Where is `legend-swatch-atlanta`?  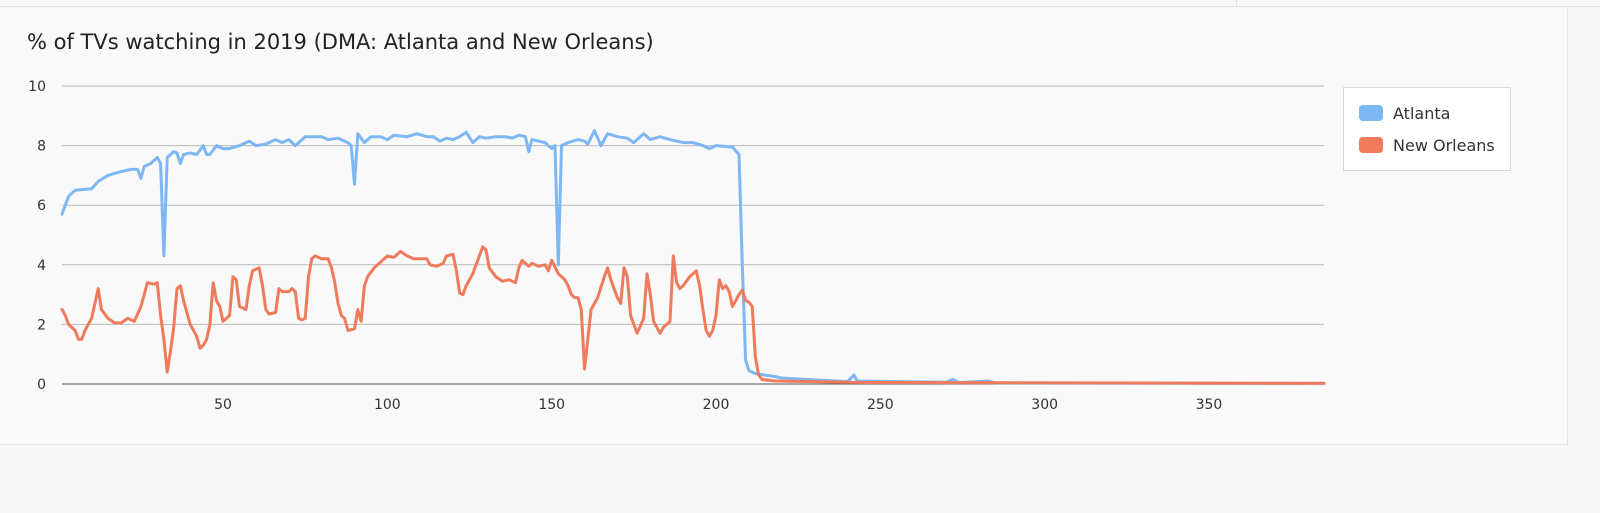 legend-swatch-atlanta is located at coordinates (1371, 113).